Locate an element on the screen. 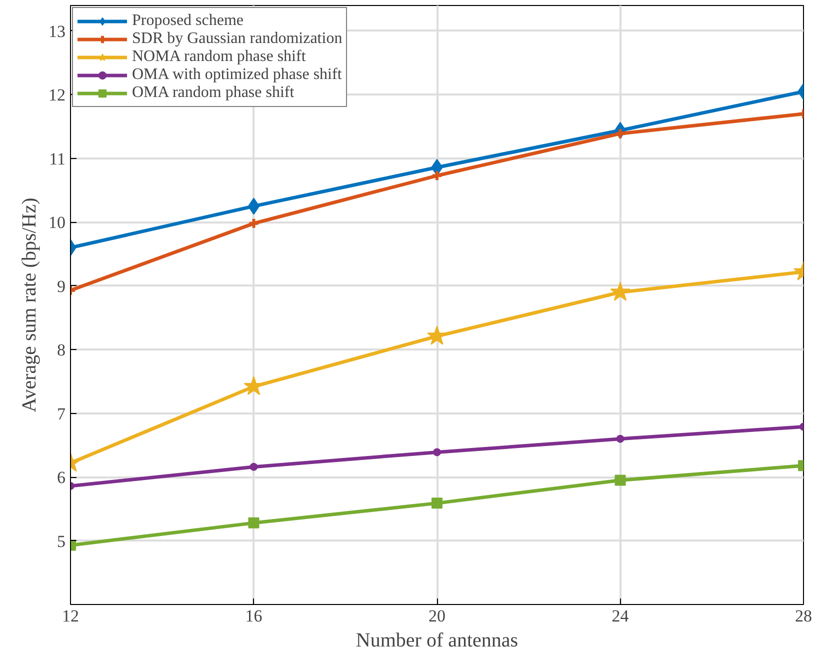  y-tick-label: 5 is located at coordinates (61, 541).